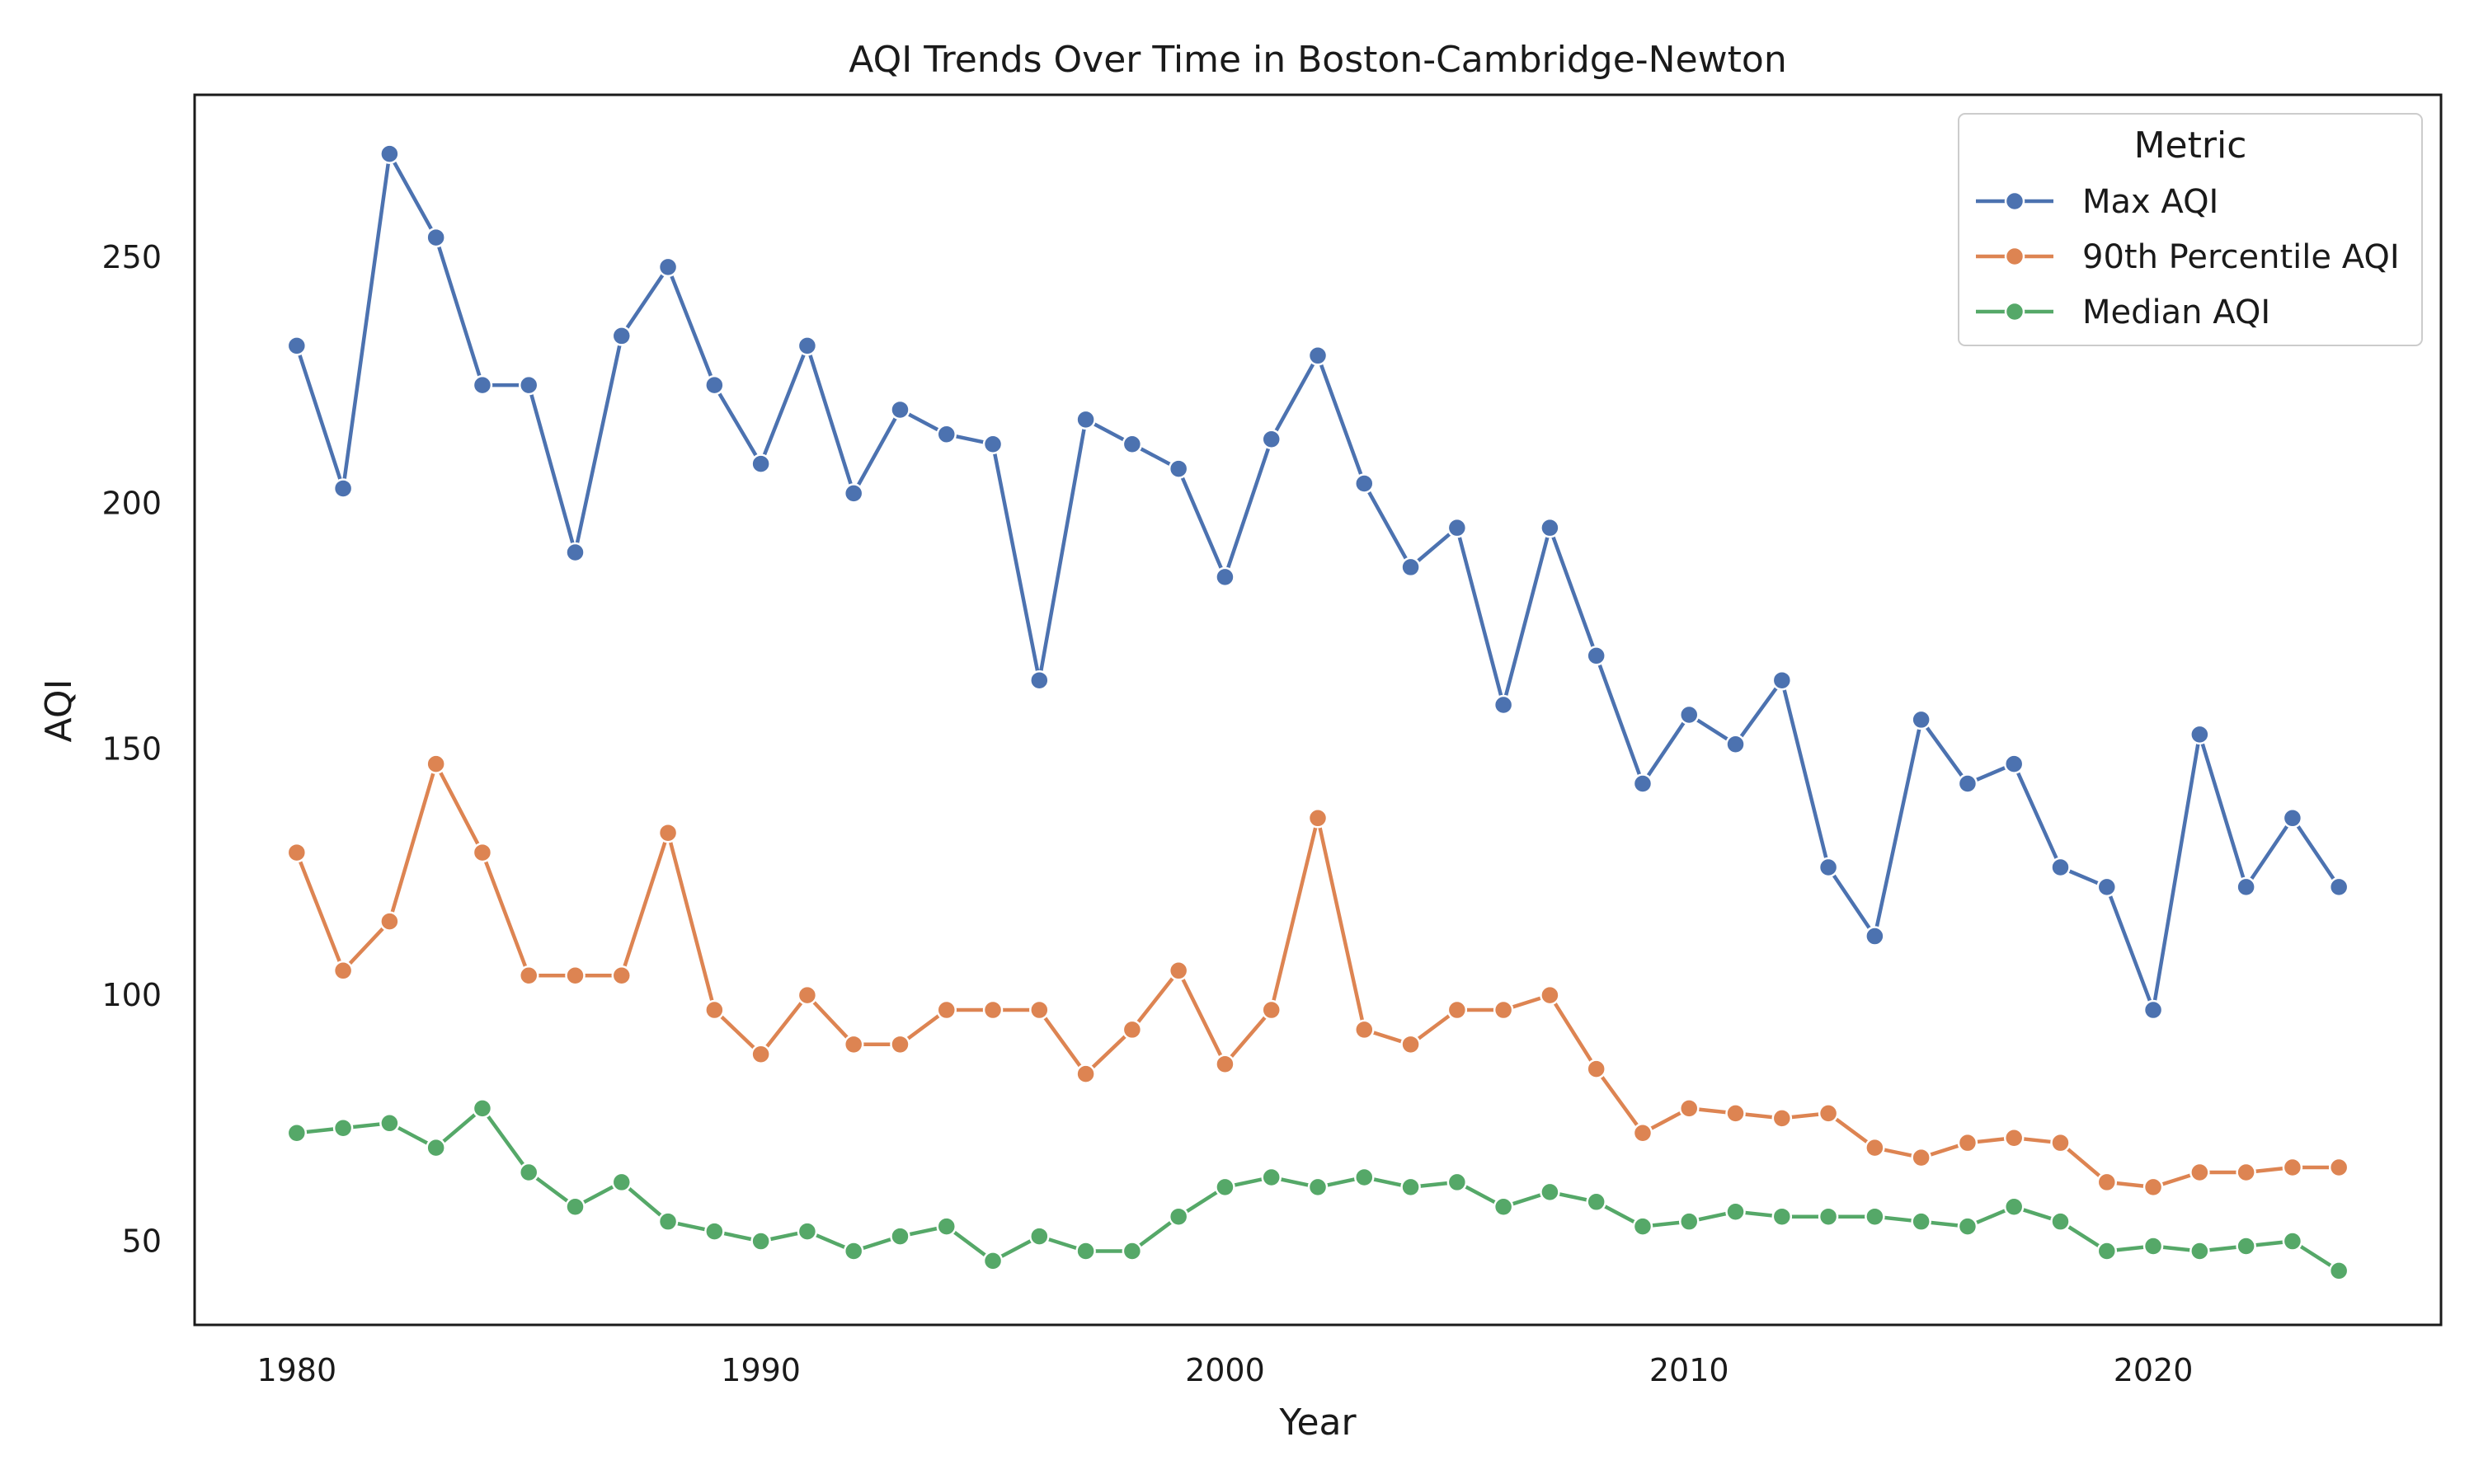 The height and width of the screenshot is (1484, 2474). I want to click on series-median-aqi, so click(1317, 1189).